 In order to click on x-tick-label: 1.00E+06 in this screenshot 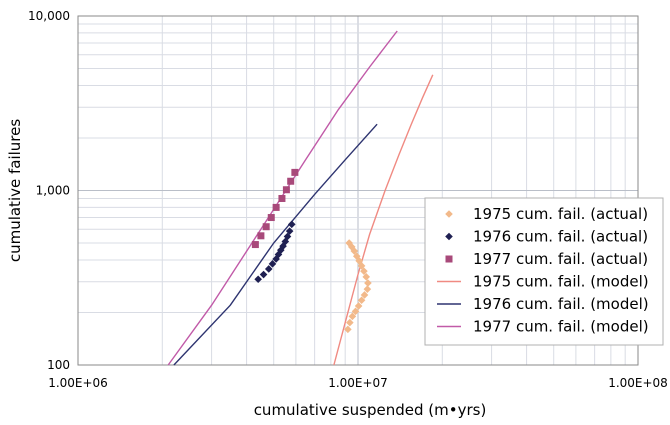, I will do `click(78, 383)`.